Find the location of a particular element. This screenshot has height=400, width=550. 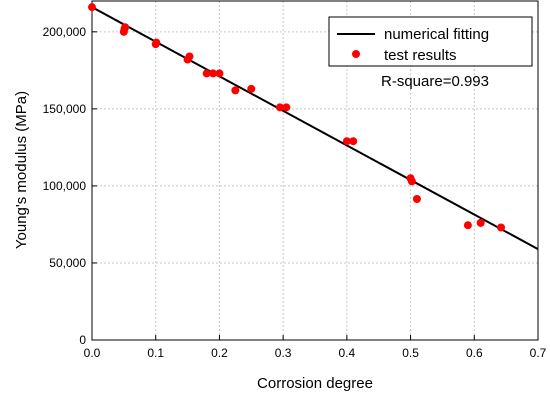

x-axis-title: Corrosion degree is located at coordinates (315, 383).